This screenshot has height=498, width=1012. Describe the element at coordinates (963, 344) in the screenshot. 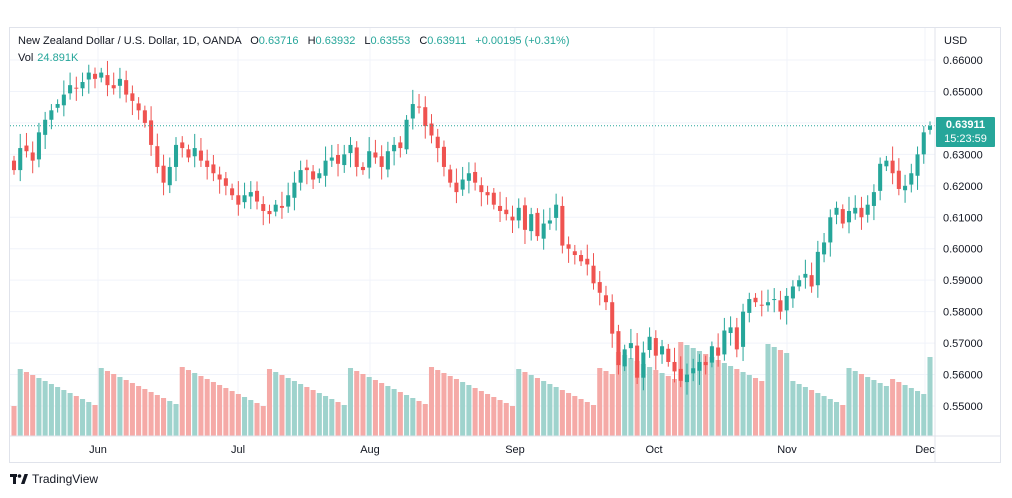

I see `y-tick-label: 0.57000` at that location.